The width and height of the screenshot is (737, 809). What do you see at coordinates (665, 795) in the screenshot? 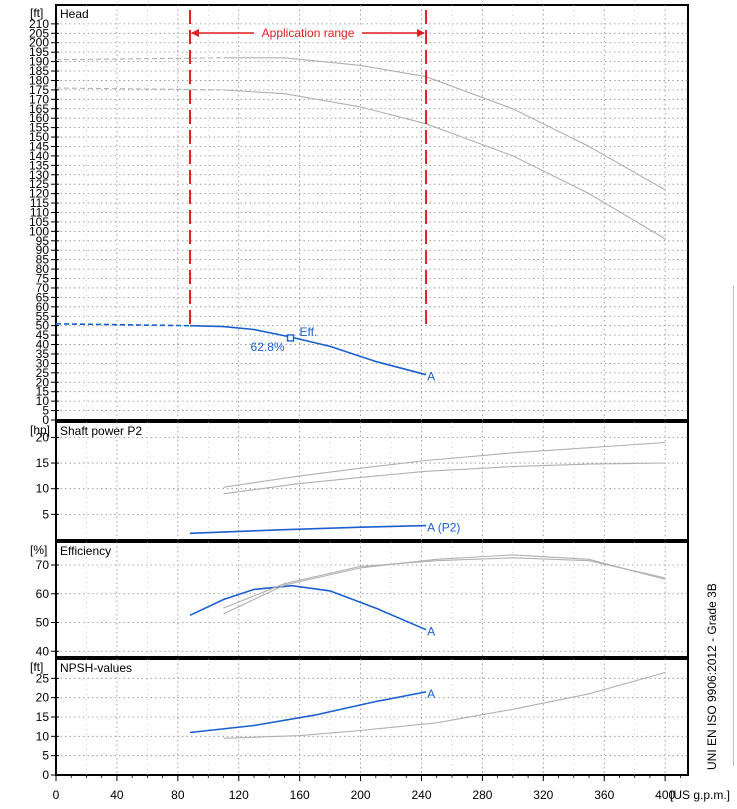
I see `x-tick-label: 400` at bounding box center [665, 795].